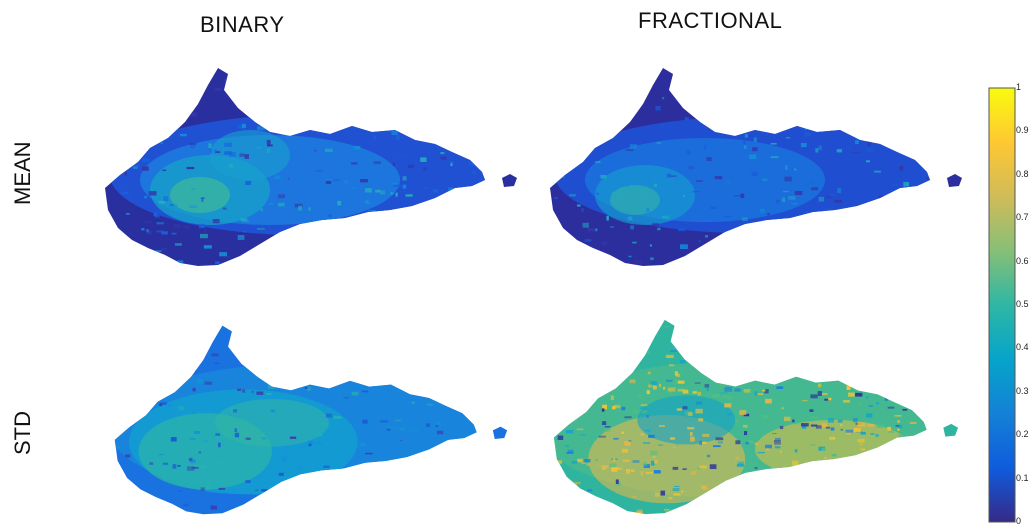 The height and width of the screenshot is (526, 1036). Describe the element at coordinates (272, 422) in the screenshot. I see `intensity-region` at that location.